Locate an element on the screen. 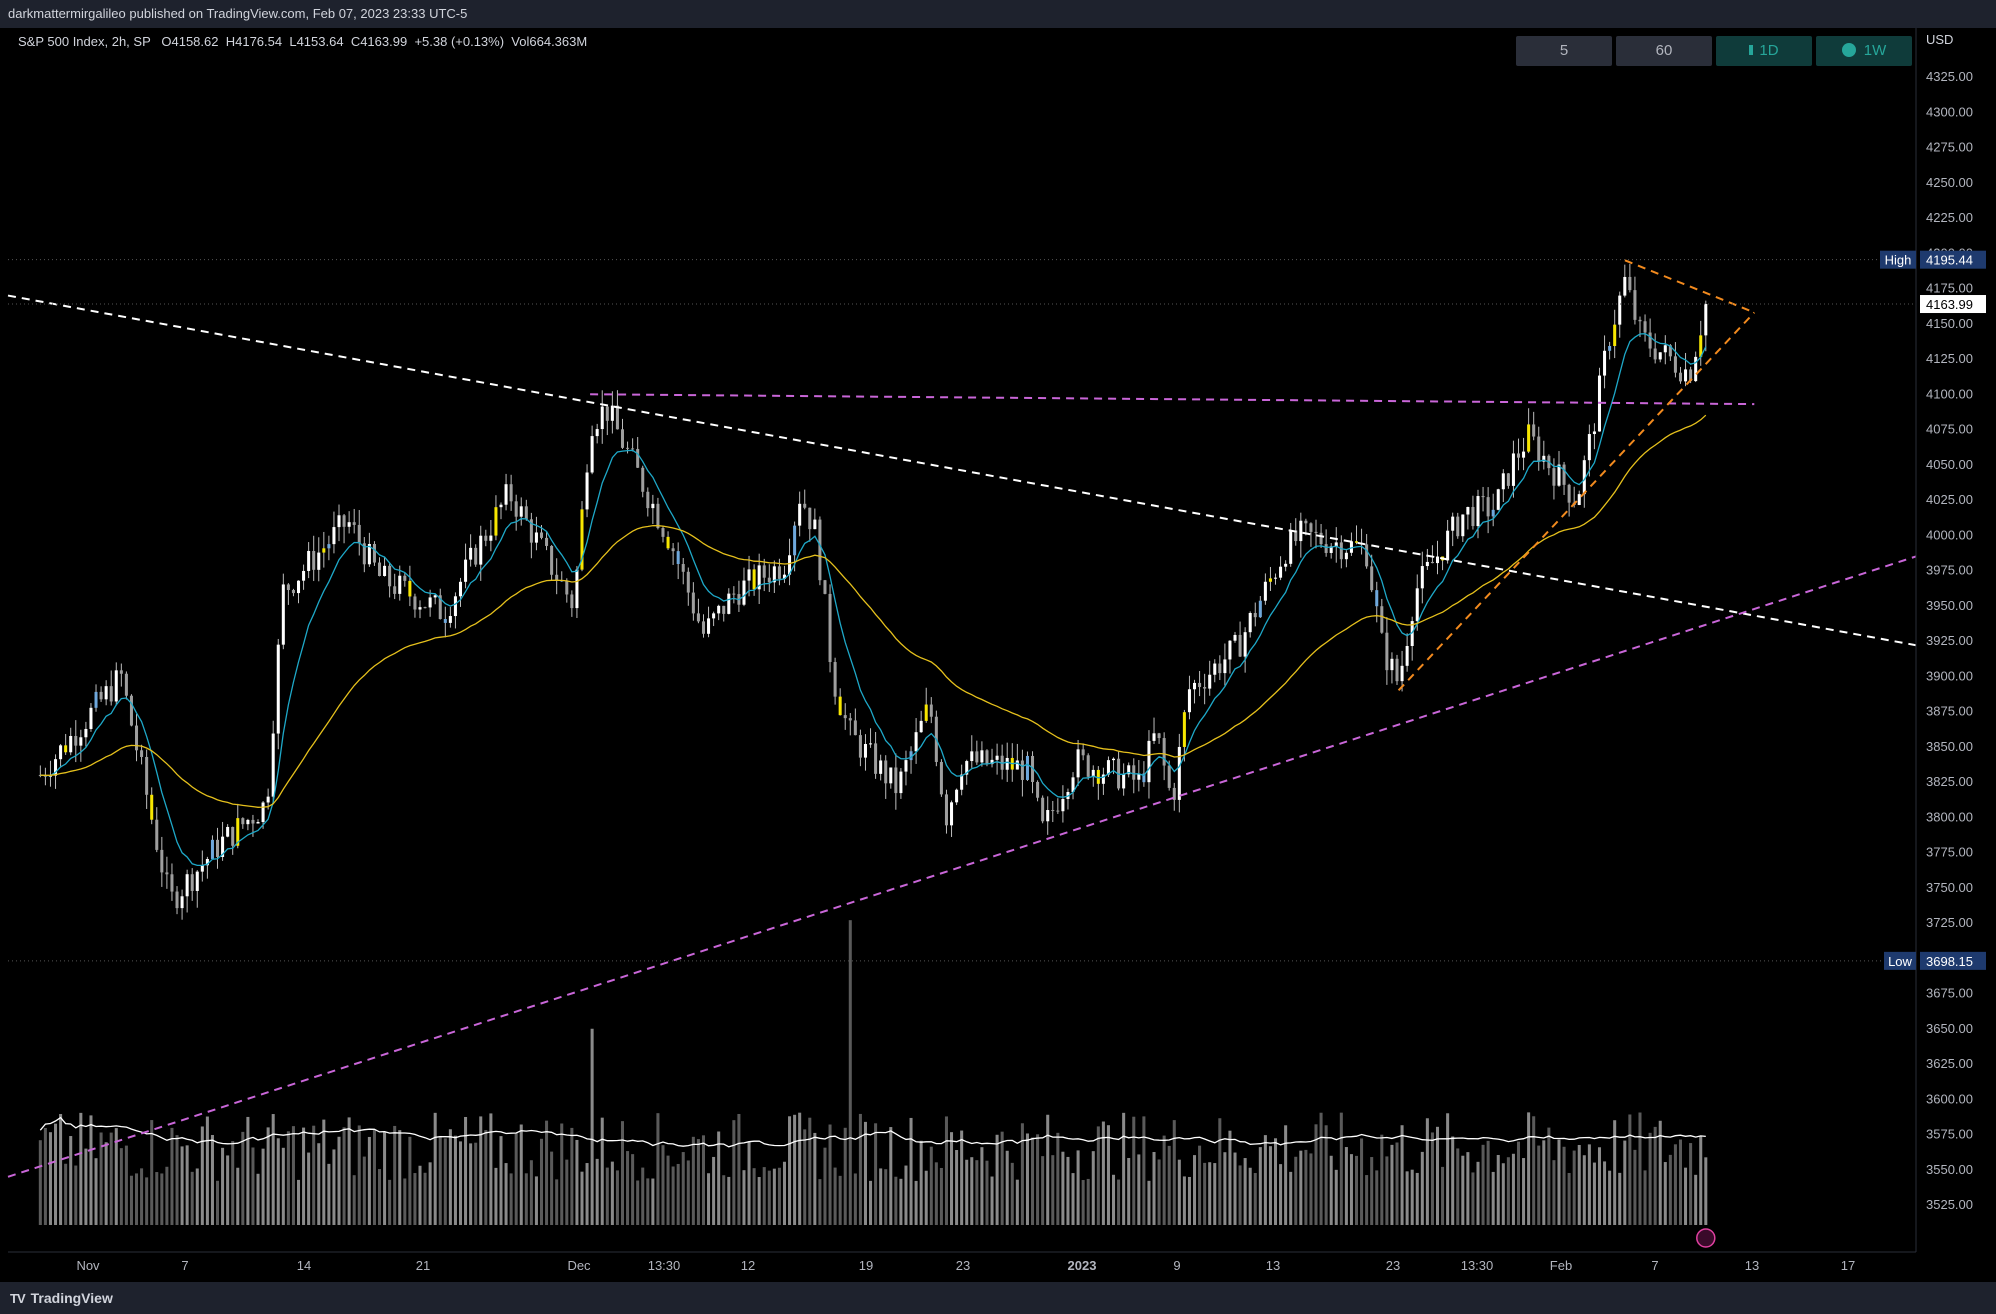 The height and width of the screenshot is (1314, 1996). tradingview-logo: TV TradingView is located at coordinates (61, 1298).